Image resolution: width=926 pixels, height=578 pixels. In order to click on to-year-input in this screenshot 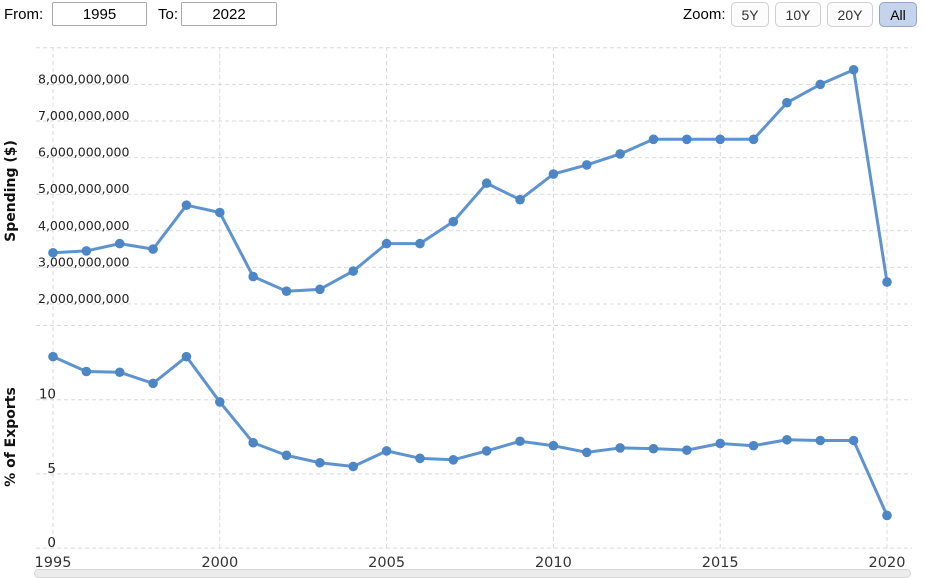, I will do `click(229, 14)`.